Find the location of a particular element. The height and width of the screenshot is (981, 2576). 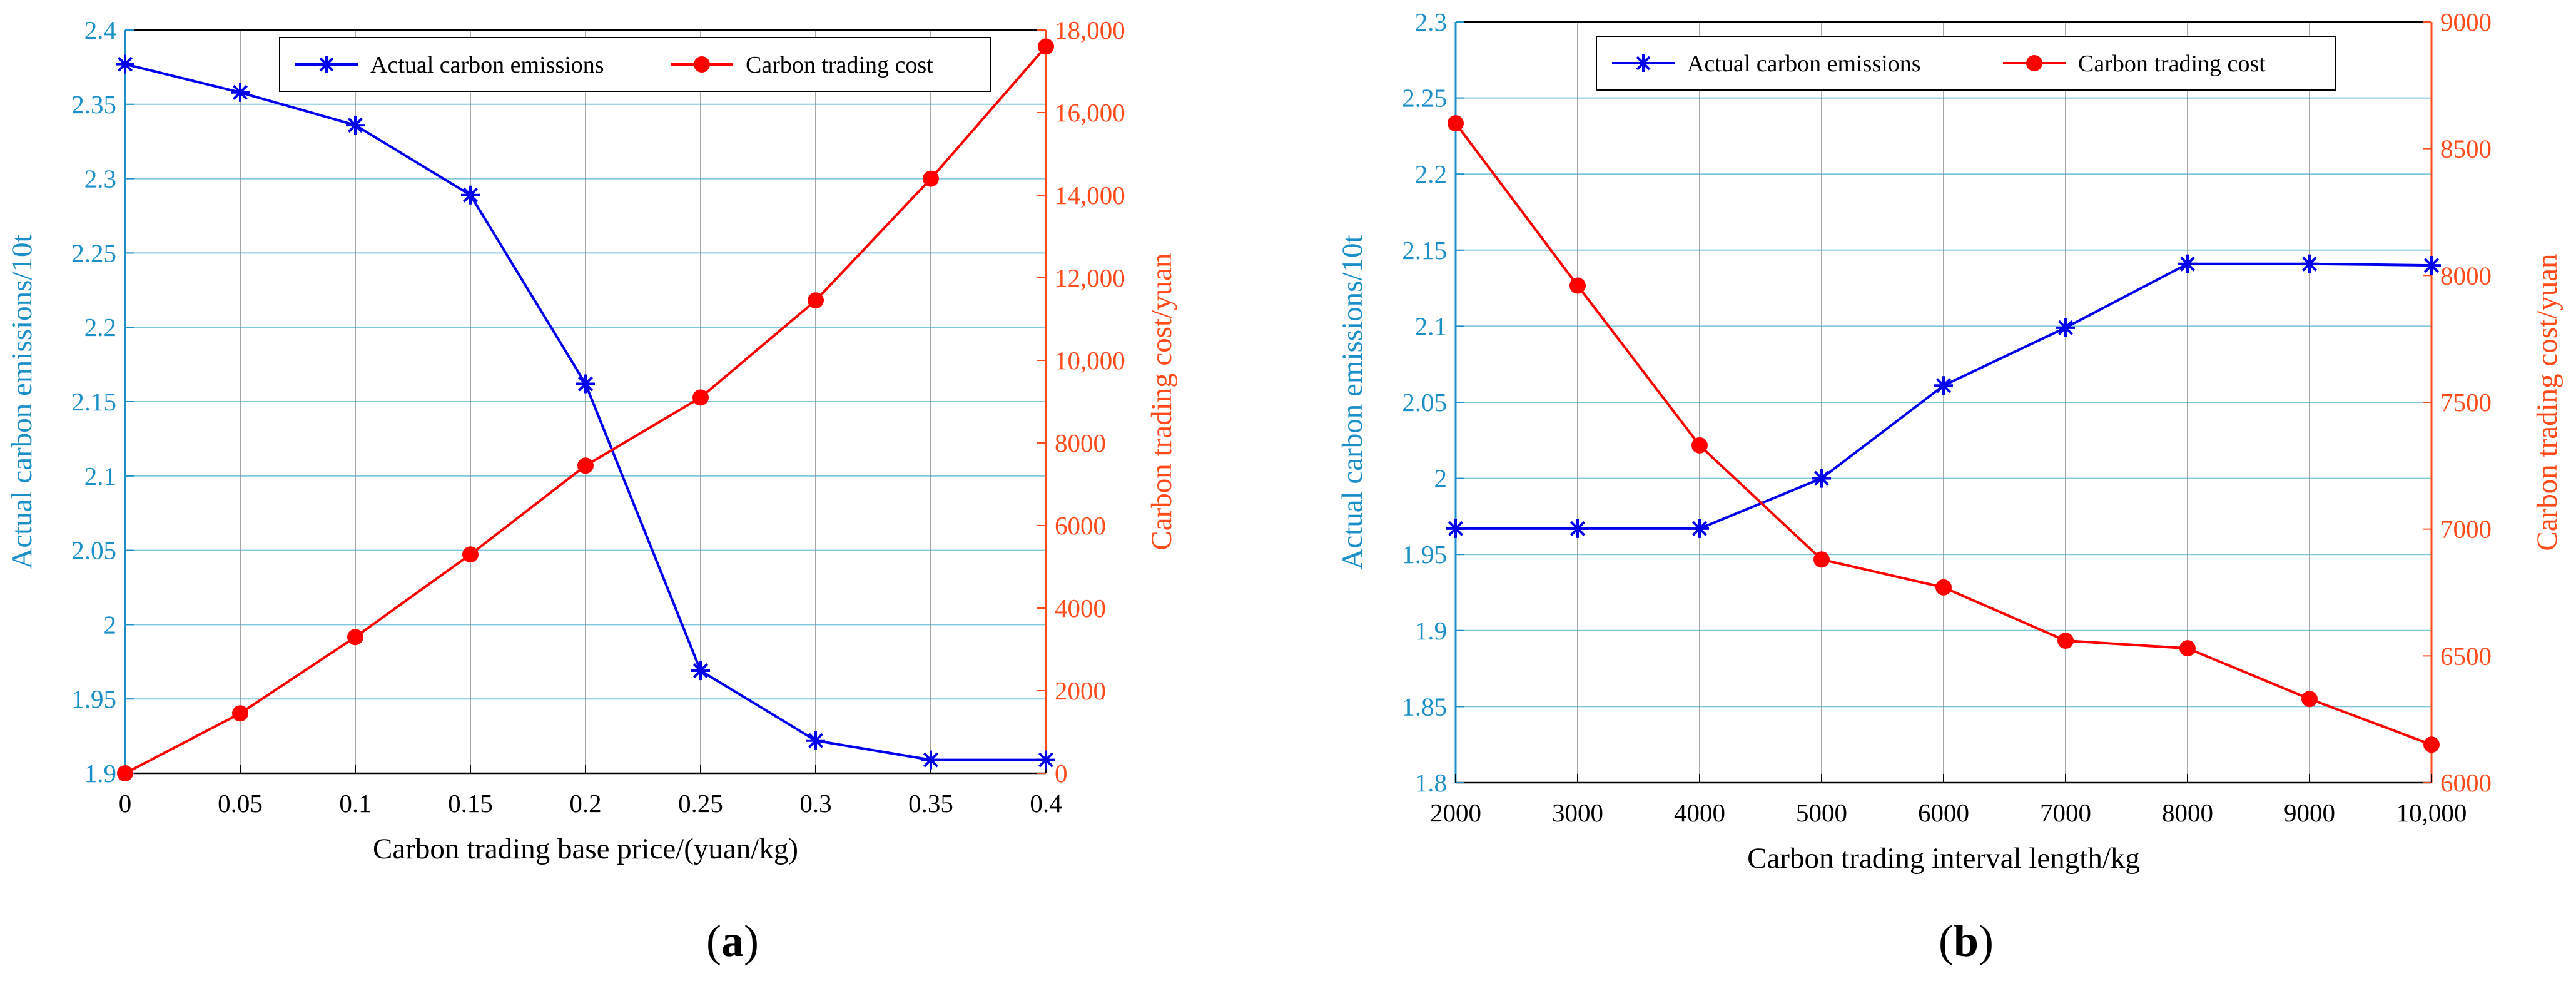

right-y-tick-label: 4000 is located at coordinates (1080, 608).